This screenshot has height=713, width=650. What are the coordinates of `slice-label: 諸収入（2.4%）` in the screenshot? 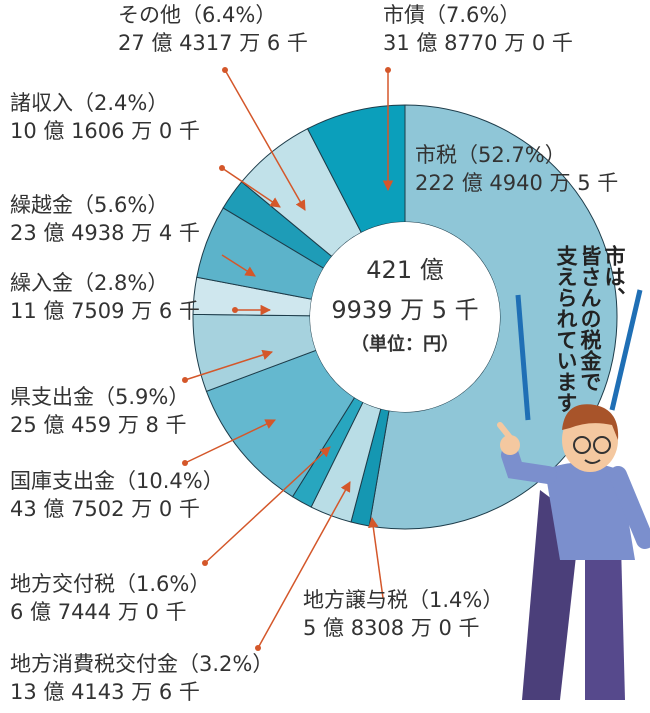 It's located at (89, 103).